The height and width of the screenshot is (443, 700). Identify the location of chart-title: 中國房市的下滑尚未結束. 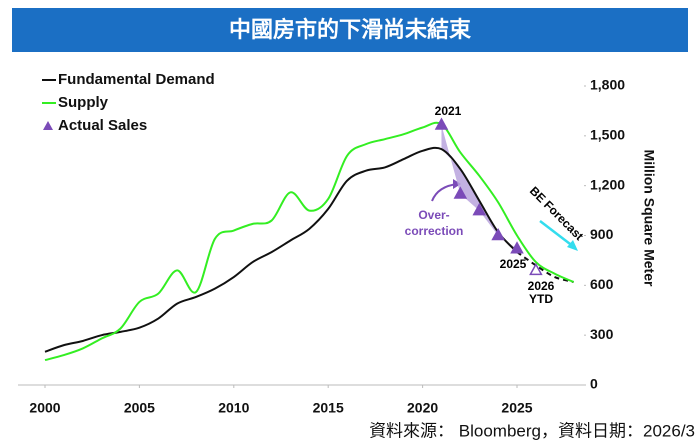
(350, 29).